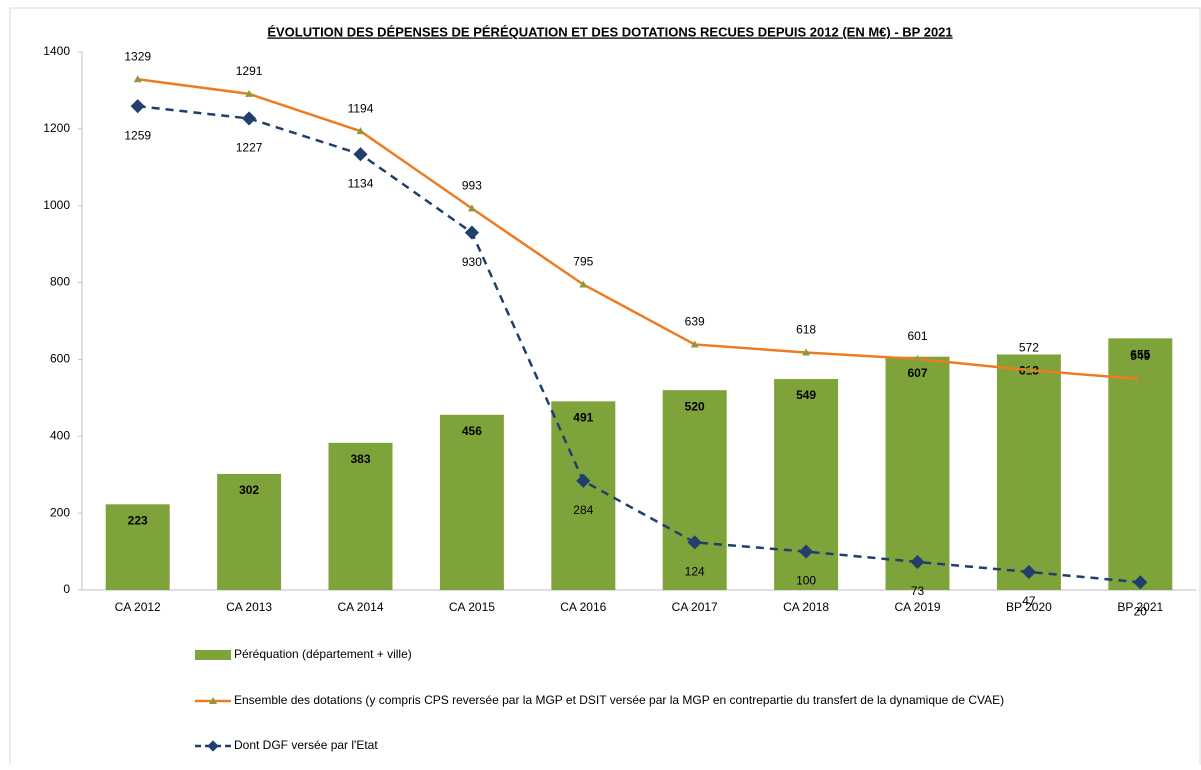 This screenshot has width=1201, height=770. What do you see at coordinates (806, 395) in the screenshot?
I see `bar-label: 549` at bounding box center [806, 395].